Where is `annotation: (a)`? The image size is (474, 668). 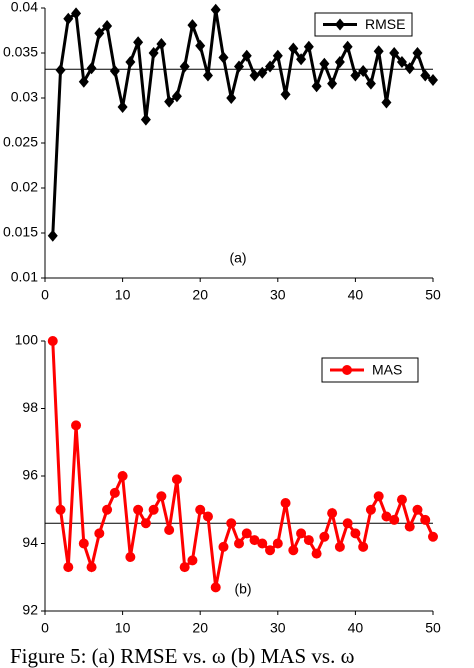 annotation: (a) is located at coordinates (237, 258).